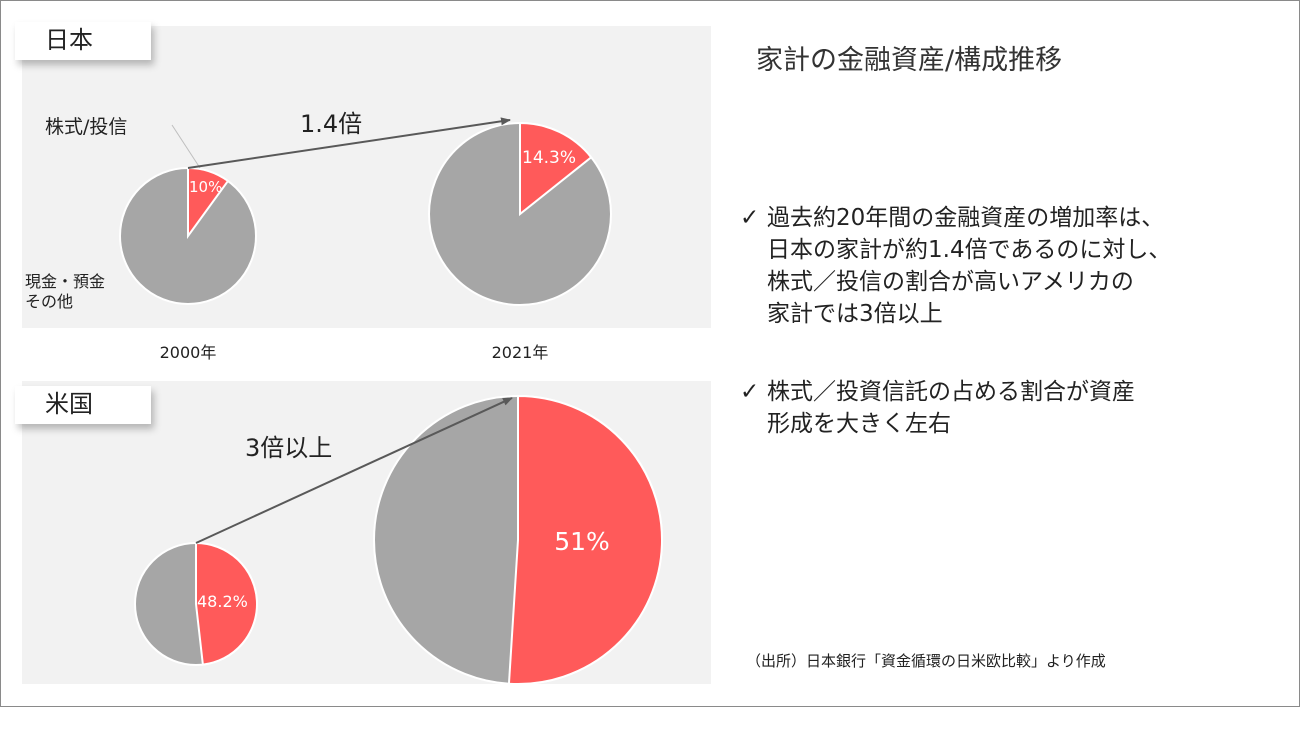 This screenshot has width=1308, height=731. I want to click on japan-tag: 日本, so click(83, 41).